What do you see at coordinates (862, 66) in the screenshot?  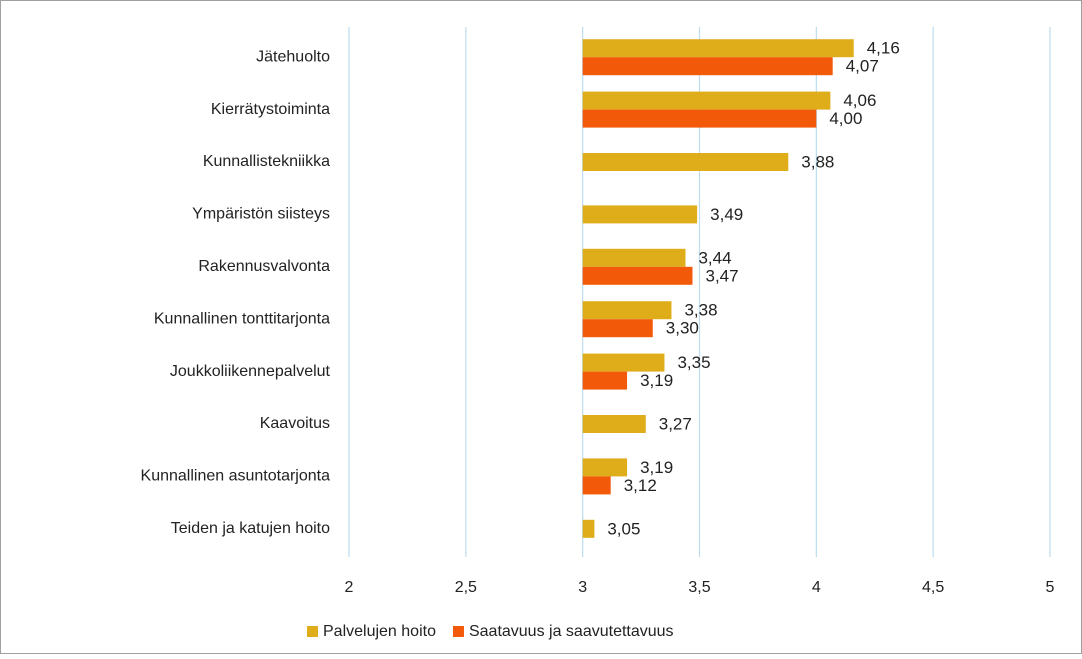 I see `value-label: 4,07` at bounding box center [862, 66].